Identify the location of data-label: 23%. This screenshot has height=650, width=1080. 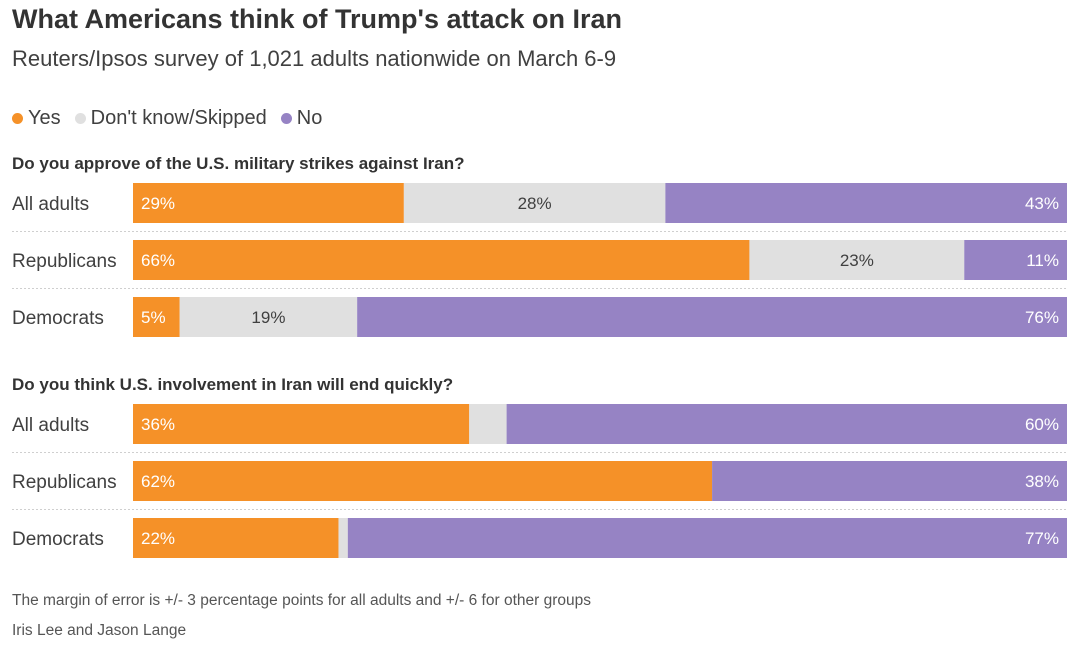
(857, 260).